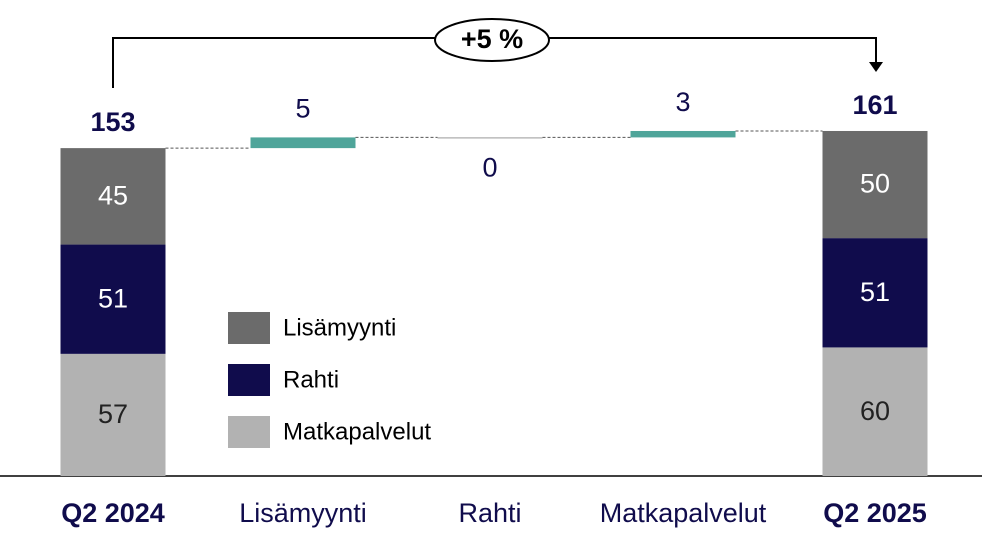 This screenshot has height=533, width=982. Describe the element at coordinates (489, 513) in the screenshot. I see `x-tick-label: Rahti` at that location.